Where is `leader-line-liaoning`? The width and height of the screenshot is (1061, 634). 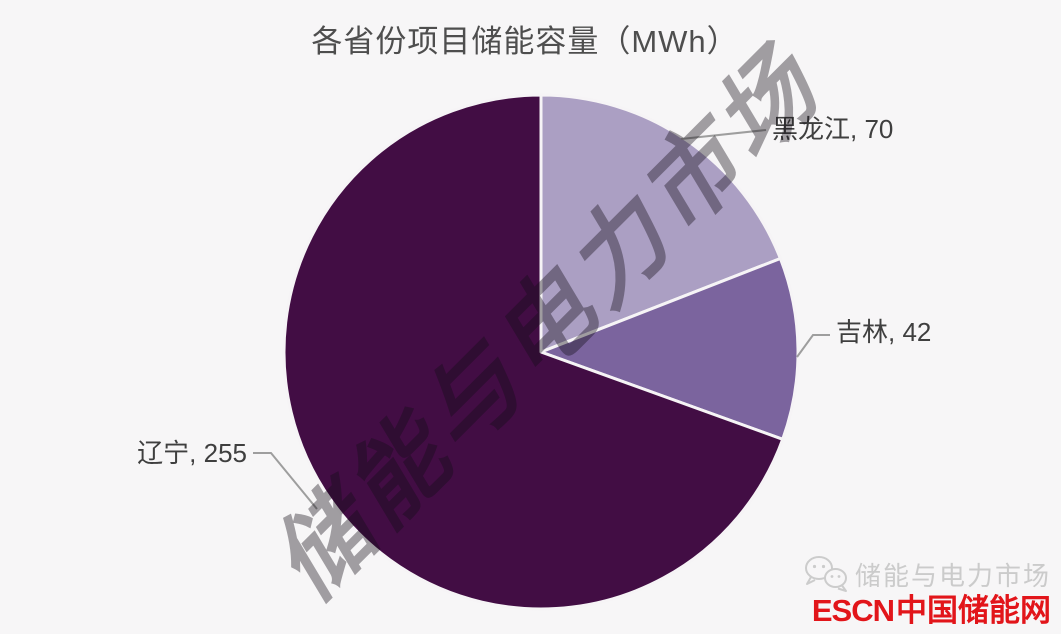
leader-line-liaoning is located at coordinates (285, 481).